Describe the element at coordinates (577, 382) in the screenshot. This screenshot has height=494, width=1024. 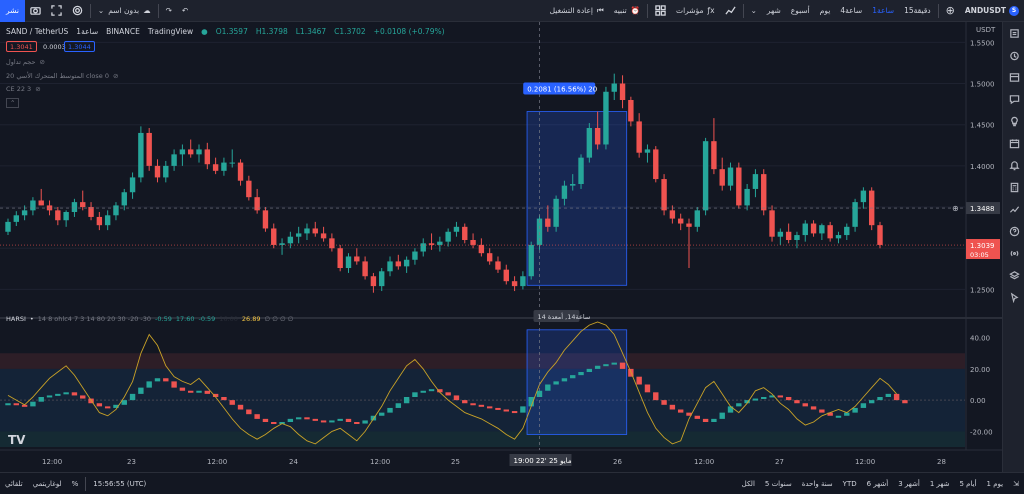
I see `measure-box-osc` at that location.